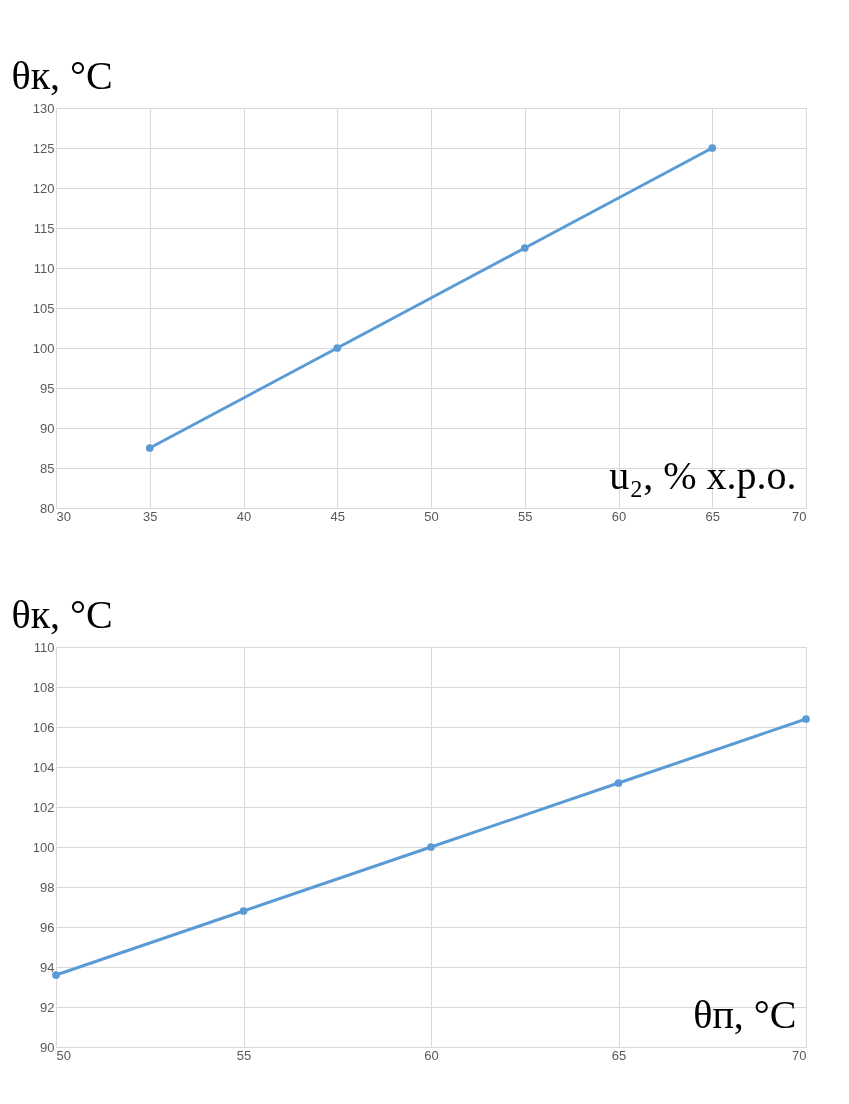  Describe the element at coordinates (47, 468) in the screenshot. I see `y-tick-label: 85` at that location.